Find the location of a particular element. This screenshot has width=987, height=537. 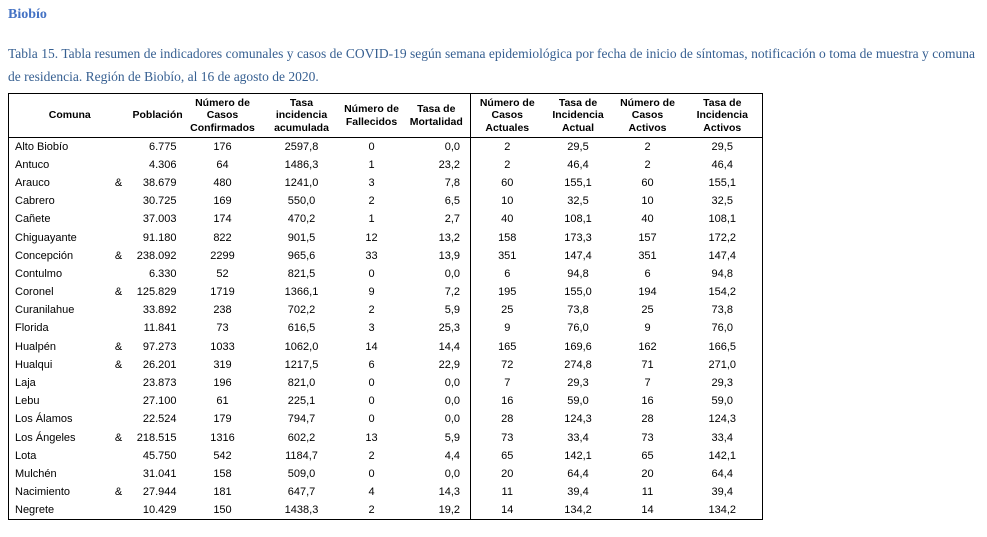

comuna-cell: Antuco is located at coordinates (32, 164).